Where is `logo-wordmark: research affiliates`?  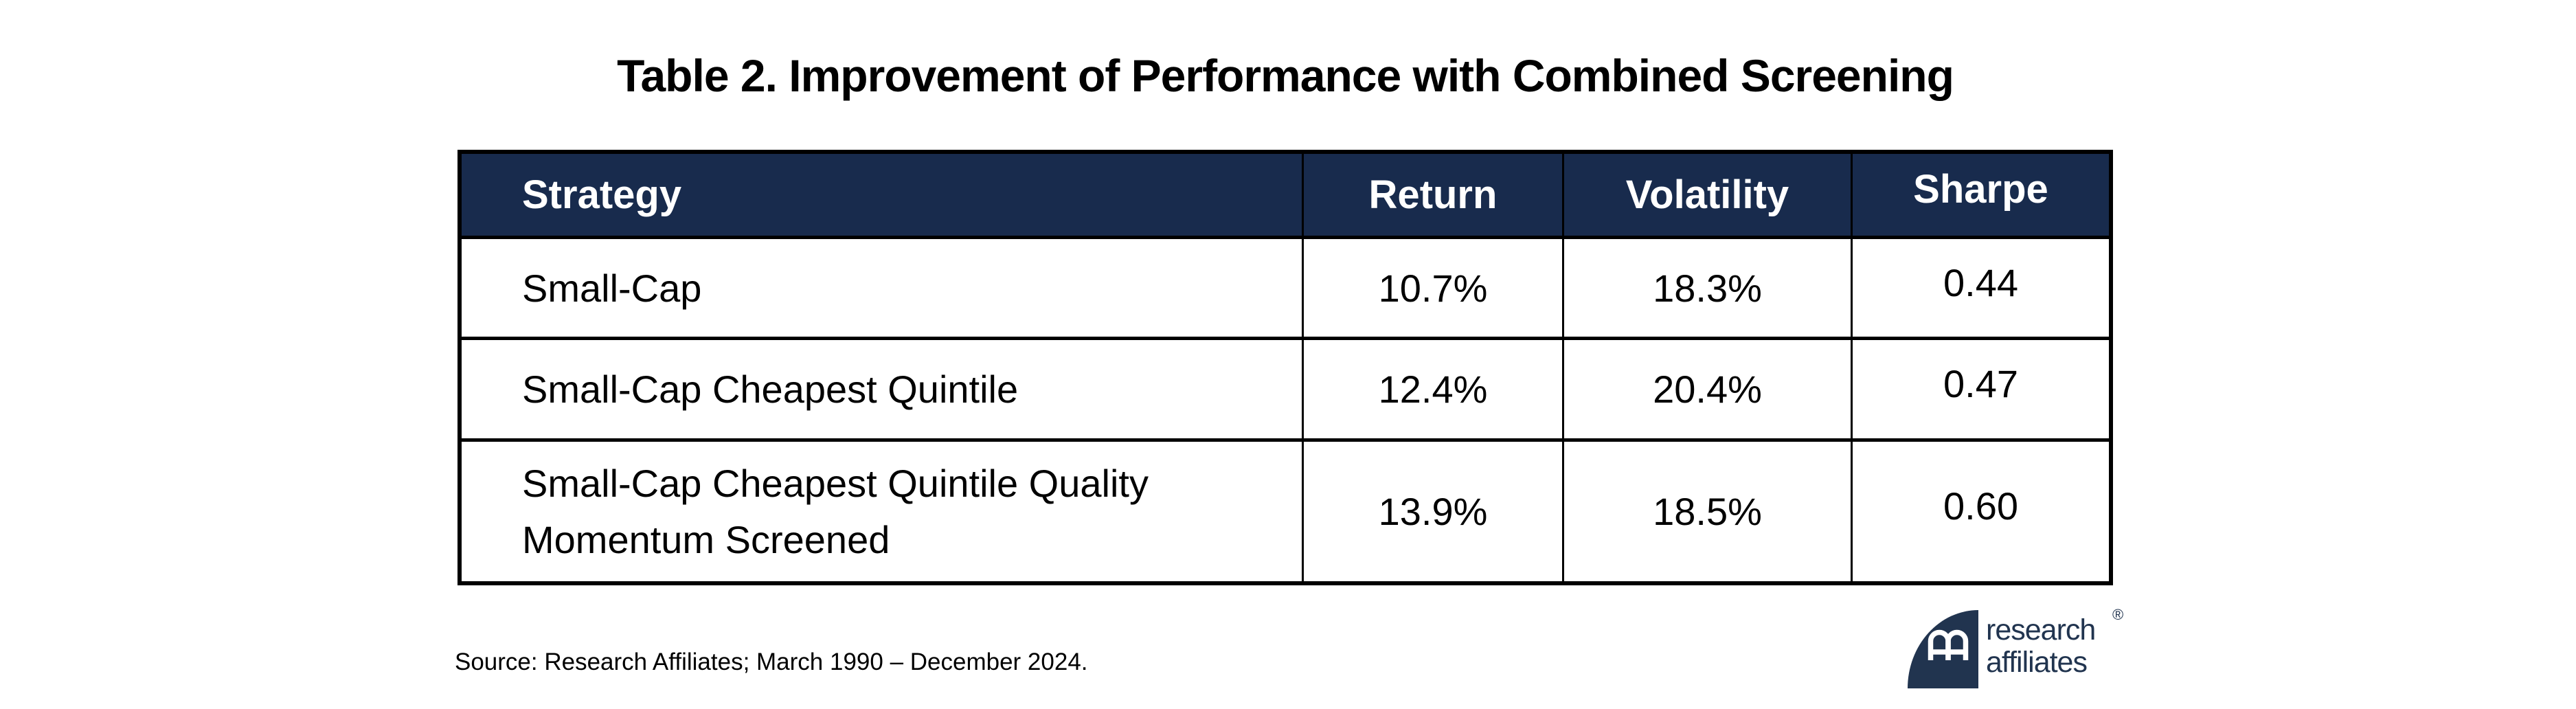 logo-wordmark: research affiliates is located at coordinates (2041, 646).